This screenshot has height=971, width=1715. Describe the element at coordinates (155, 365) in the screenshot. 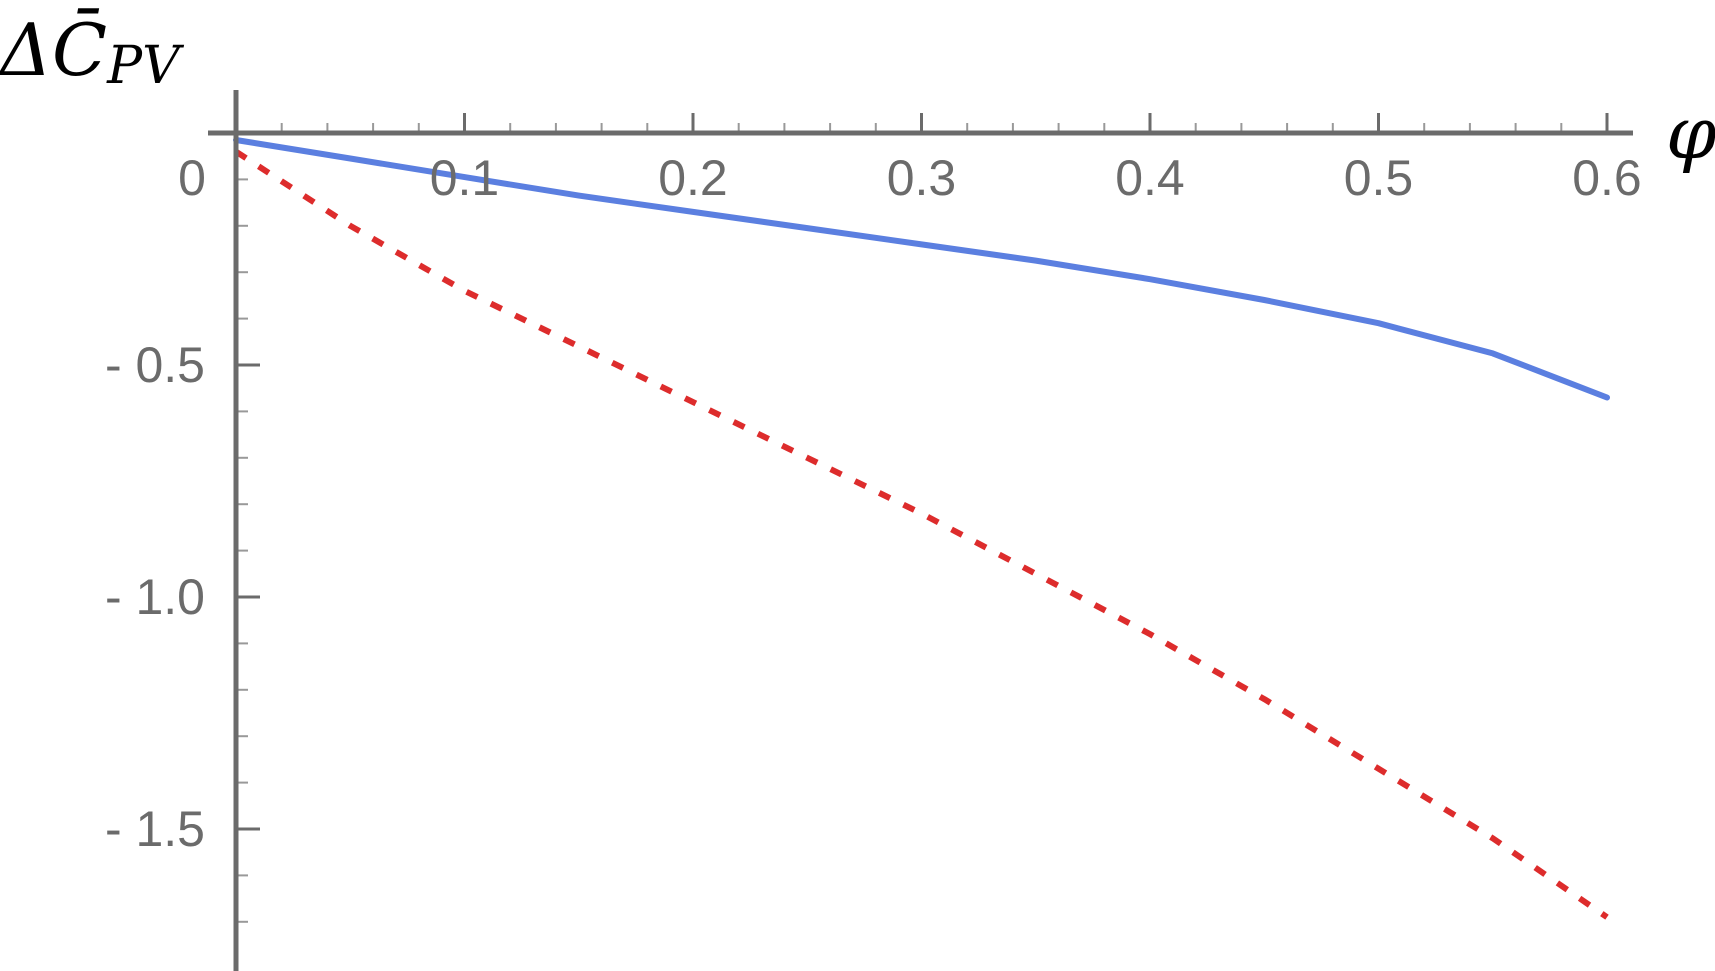

I see `y-tick-label: - 0.5` at that location.